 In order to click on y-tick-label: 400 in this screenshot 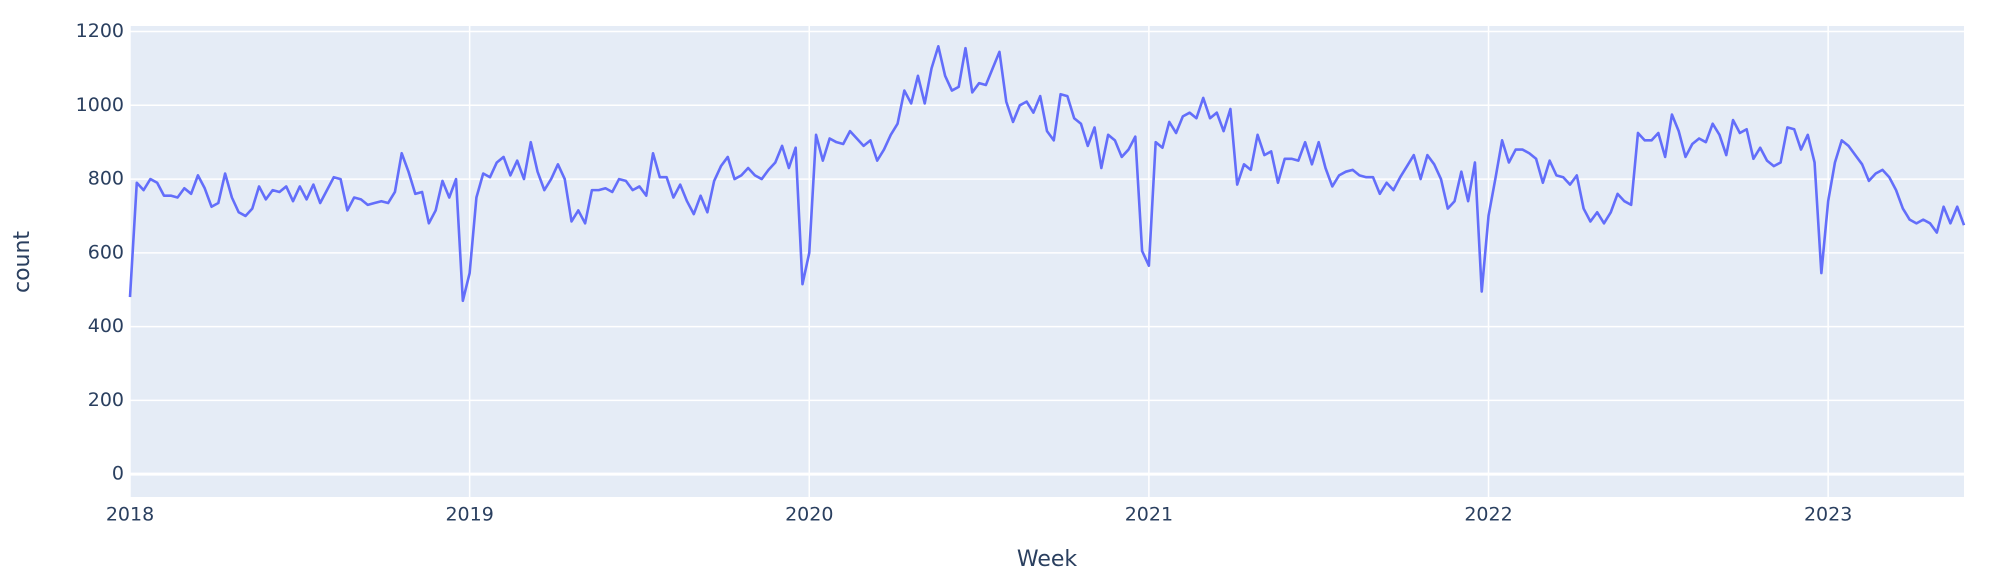, I will do `click(106, 326)`.